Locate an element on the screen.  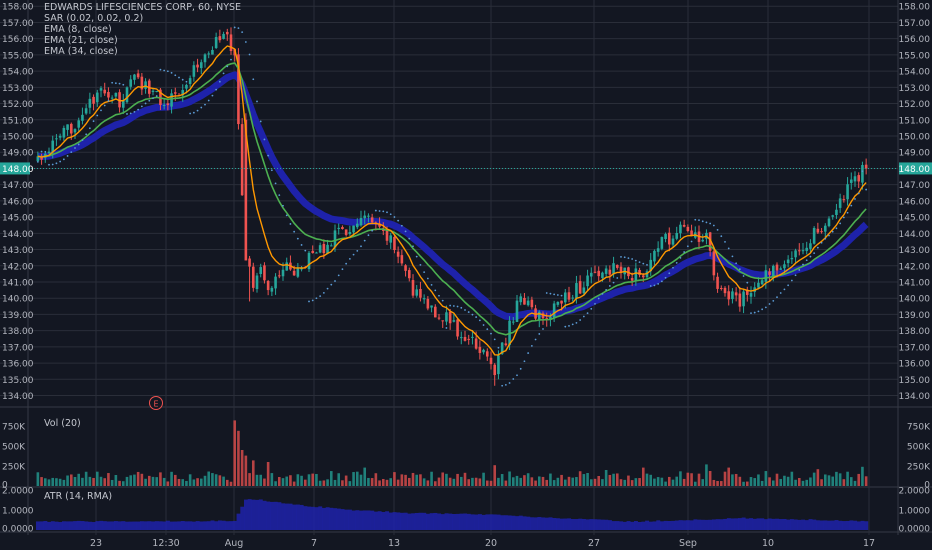
ema8-legend-label: EMA (8, close) is located at coordinates (78, 29).